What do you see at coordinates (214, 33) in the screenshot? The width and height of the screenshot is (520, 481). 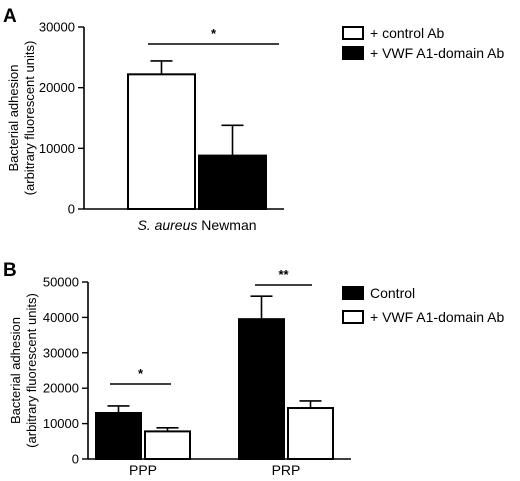 I see `panel-a-significance-label: *` at bounding box center [214, 33].